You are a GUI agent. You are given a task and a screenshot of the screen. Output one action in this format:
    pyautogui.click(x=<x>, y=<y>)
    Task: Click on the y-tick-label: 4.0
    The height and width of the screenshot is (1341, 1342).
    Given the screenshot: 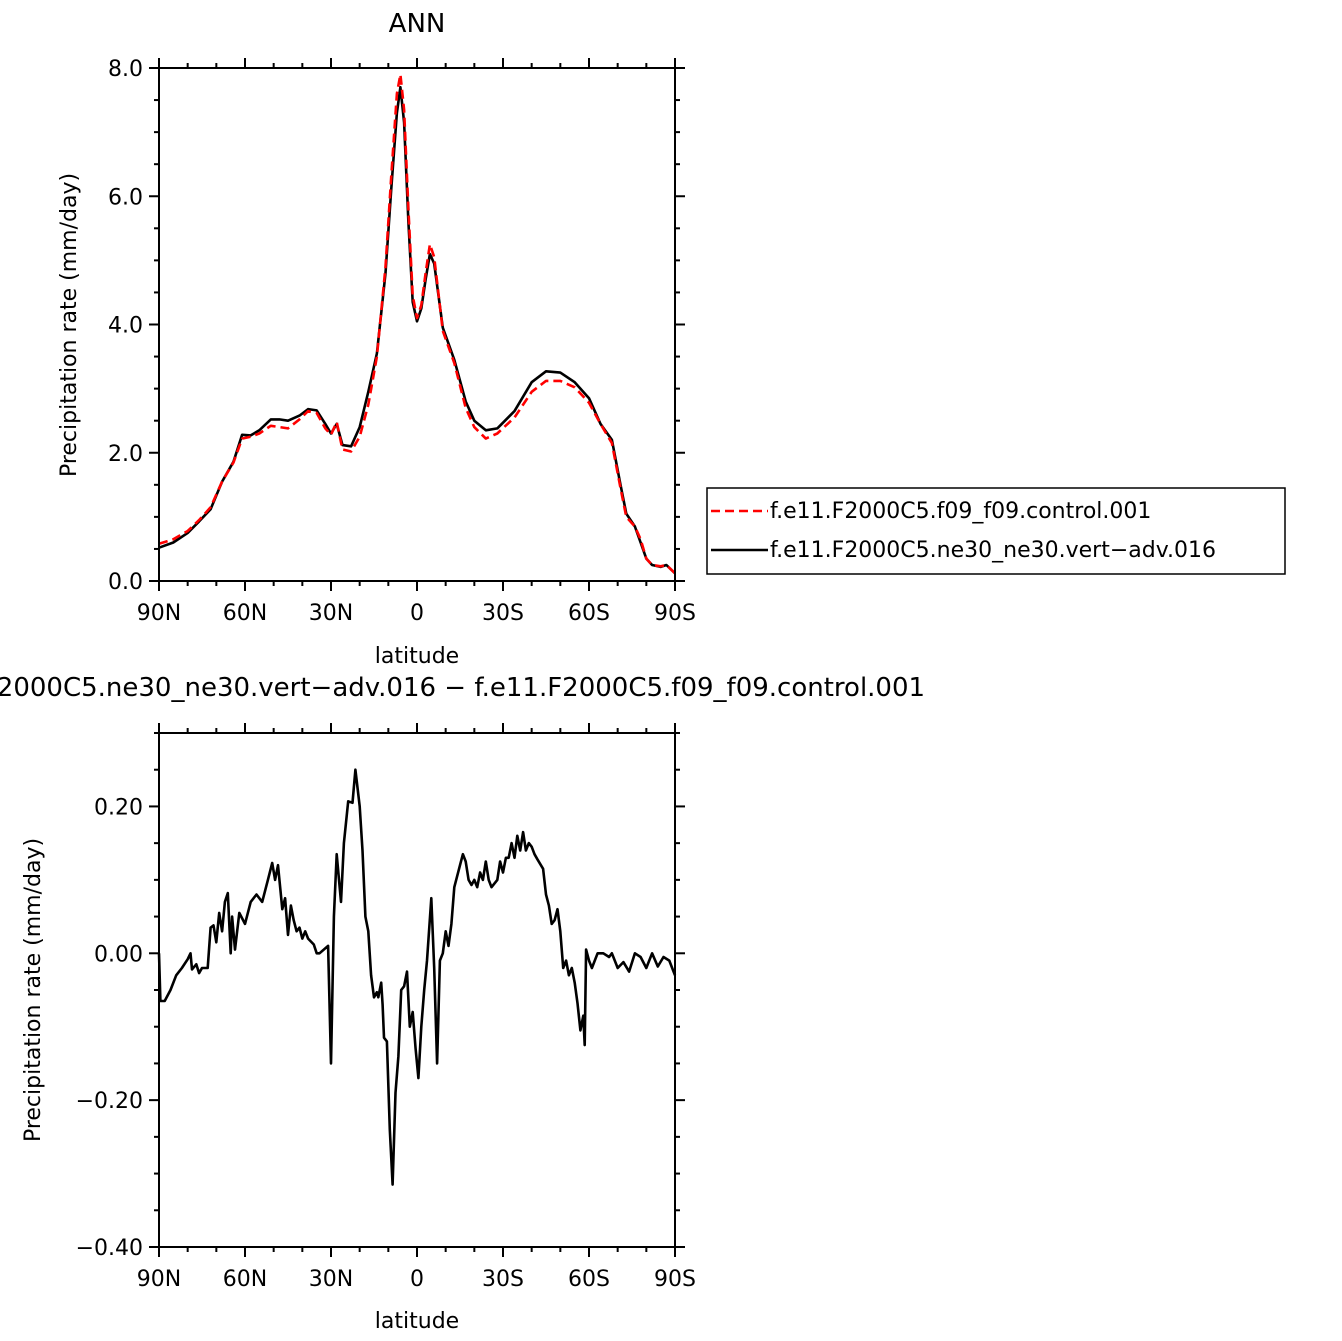 What is the action you would take?
    pyautogui.click(x=125, y=326)
    